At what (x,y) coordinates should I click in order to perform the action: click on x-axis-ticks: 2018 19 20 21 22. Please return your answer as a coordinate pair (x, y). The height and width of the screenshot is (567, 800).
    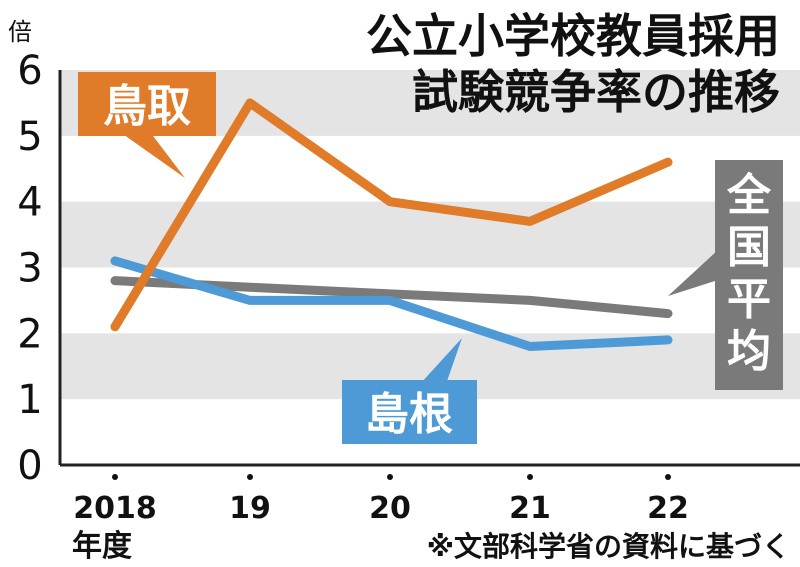
    Looking at the image, I should click on (381, 500).